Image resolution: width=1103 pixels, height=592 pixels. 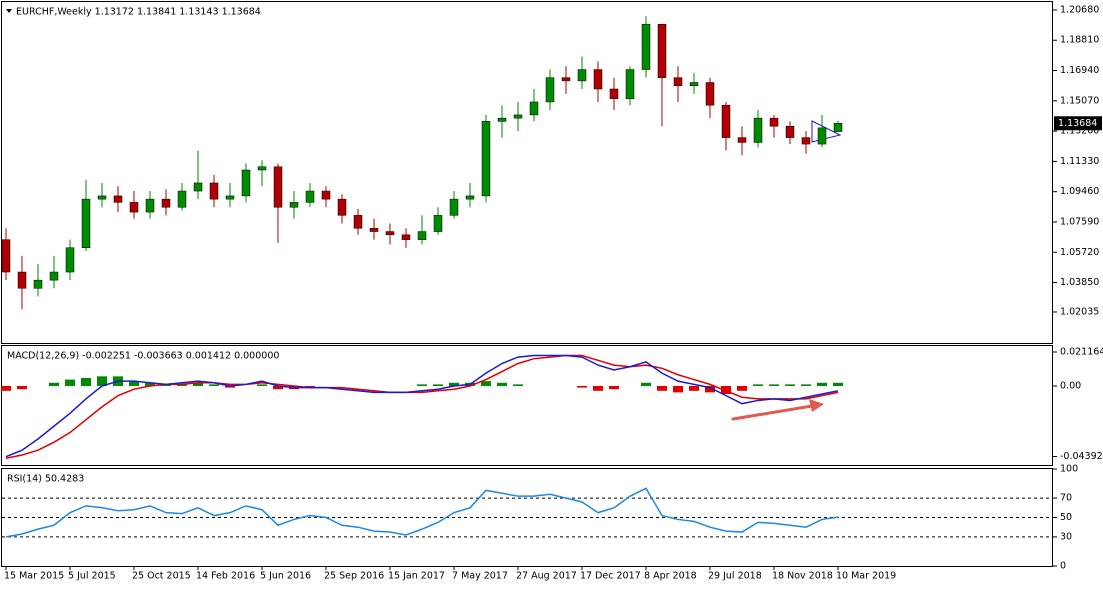 What do you see at coordinates (416, 576) in the screenshot?
I see `x-tick-label: 15 Jan 2017` at bounding box center [416, 576].